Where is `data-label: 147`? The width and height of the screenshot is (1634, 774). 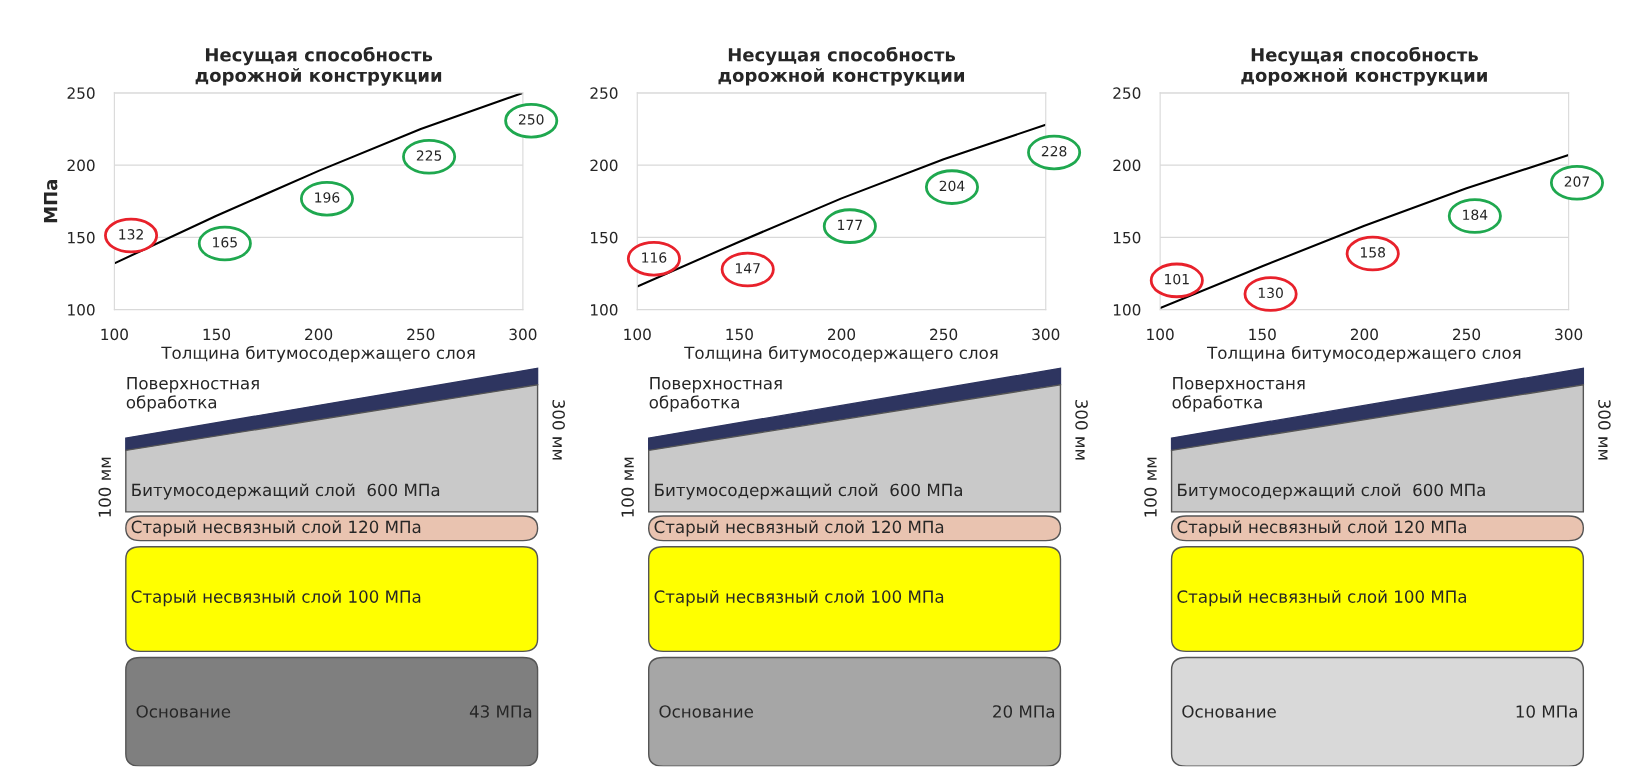 data-label: 147 is located at coordinates (747, 268).